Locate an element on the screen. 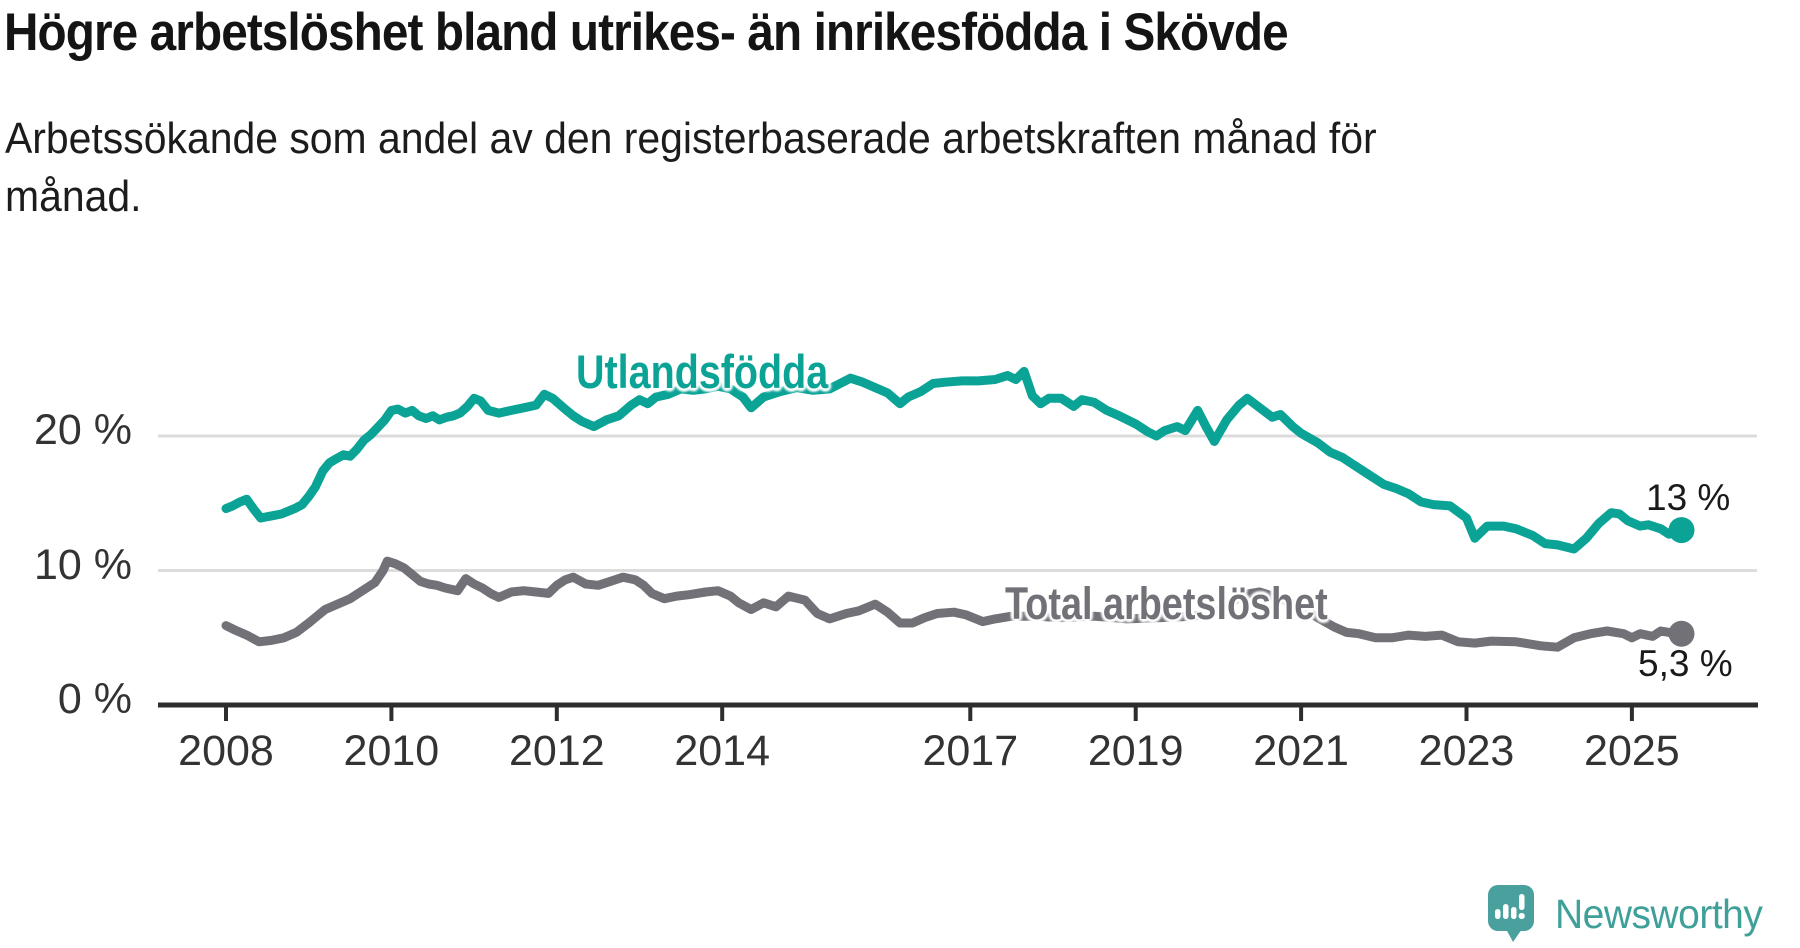  x-axis-tick-2017: 2017 is located at coordinates (970, 751).